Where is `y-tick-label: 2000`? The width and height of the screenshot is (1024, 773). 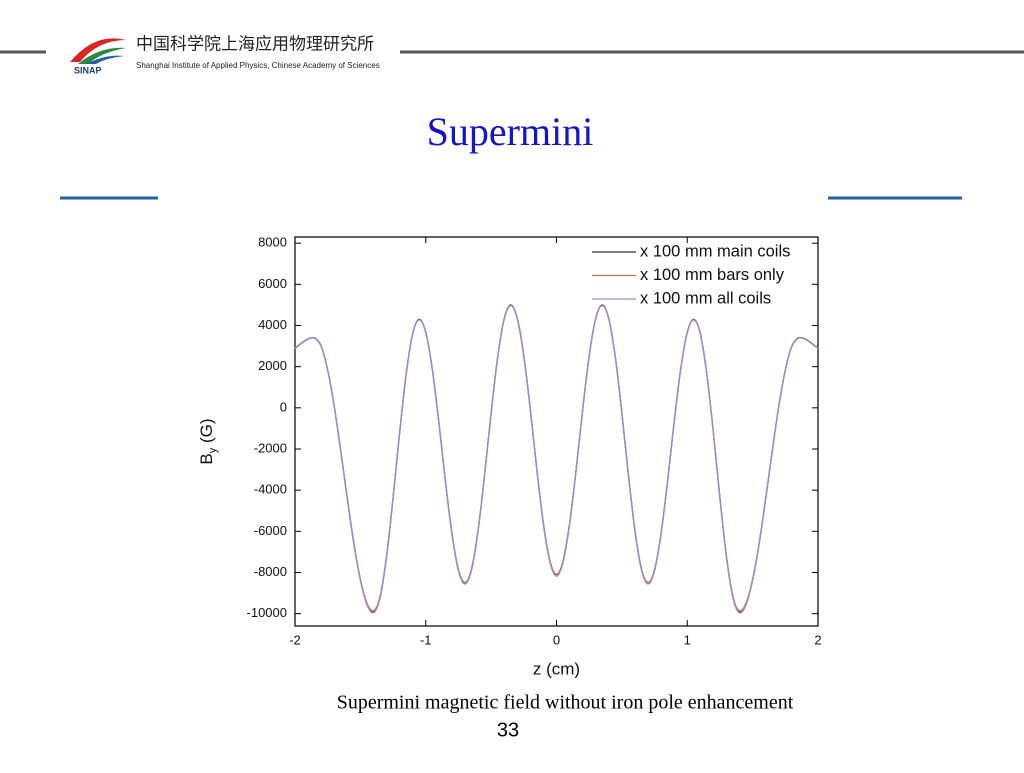
y-tick-label: 2000 is located at coordinates (272, 365).